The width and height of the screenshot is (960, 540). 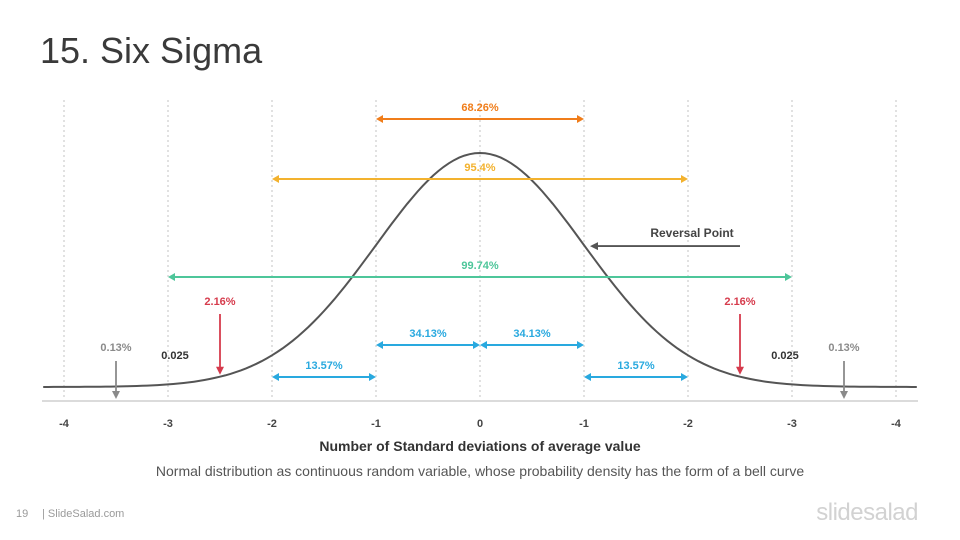 I want to click on reversal-point-label: Reversal Point, so click(x=691, y=233).